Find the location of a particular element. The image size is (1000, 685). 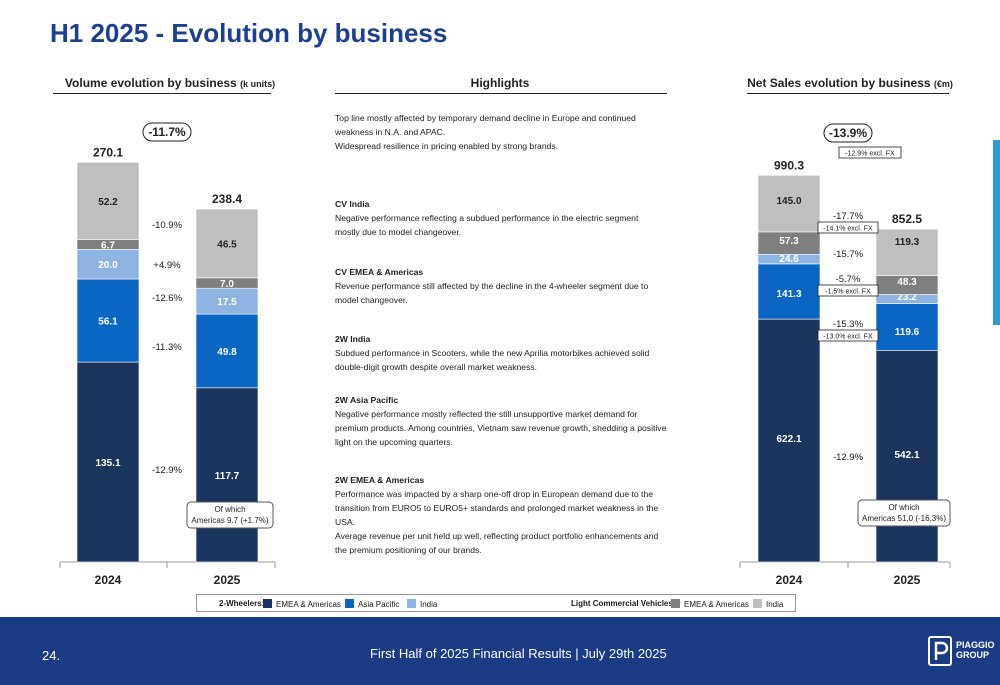

legend-label: Asia Pacific is located at coordinates (379, 604).